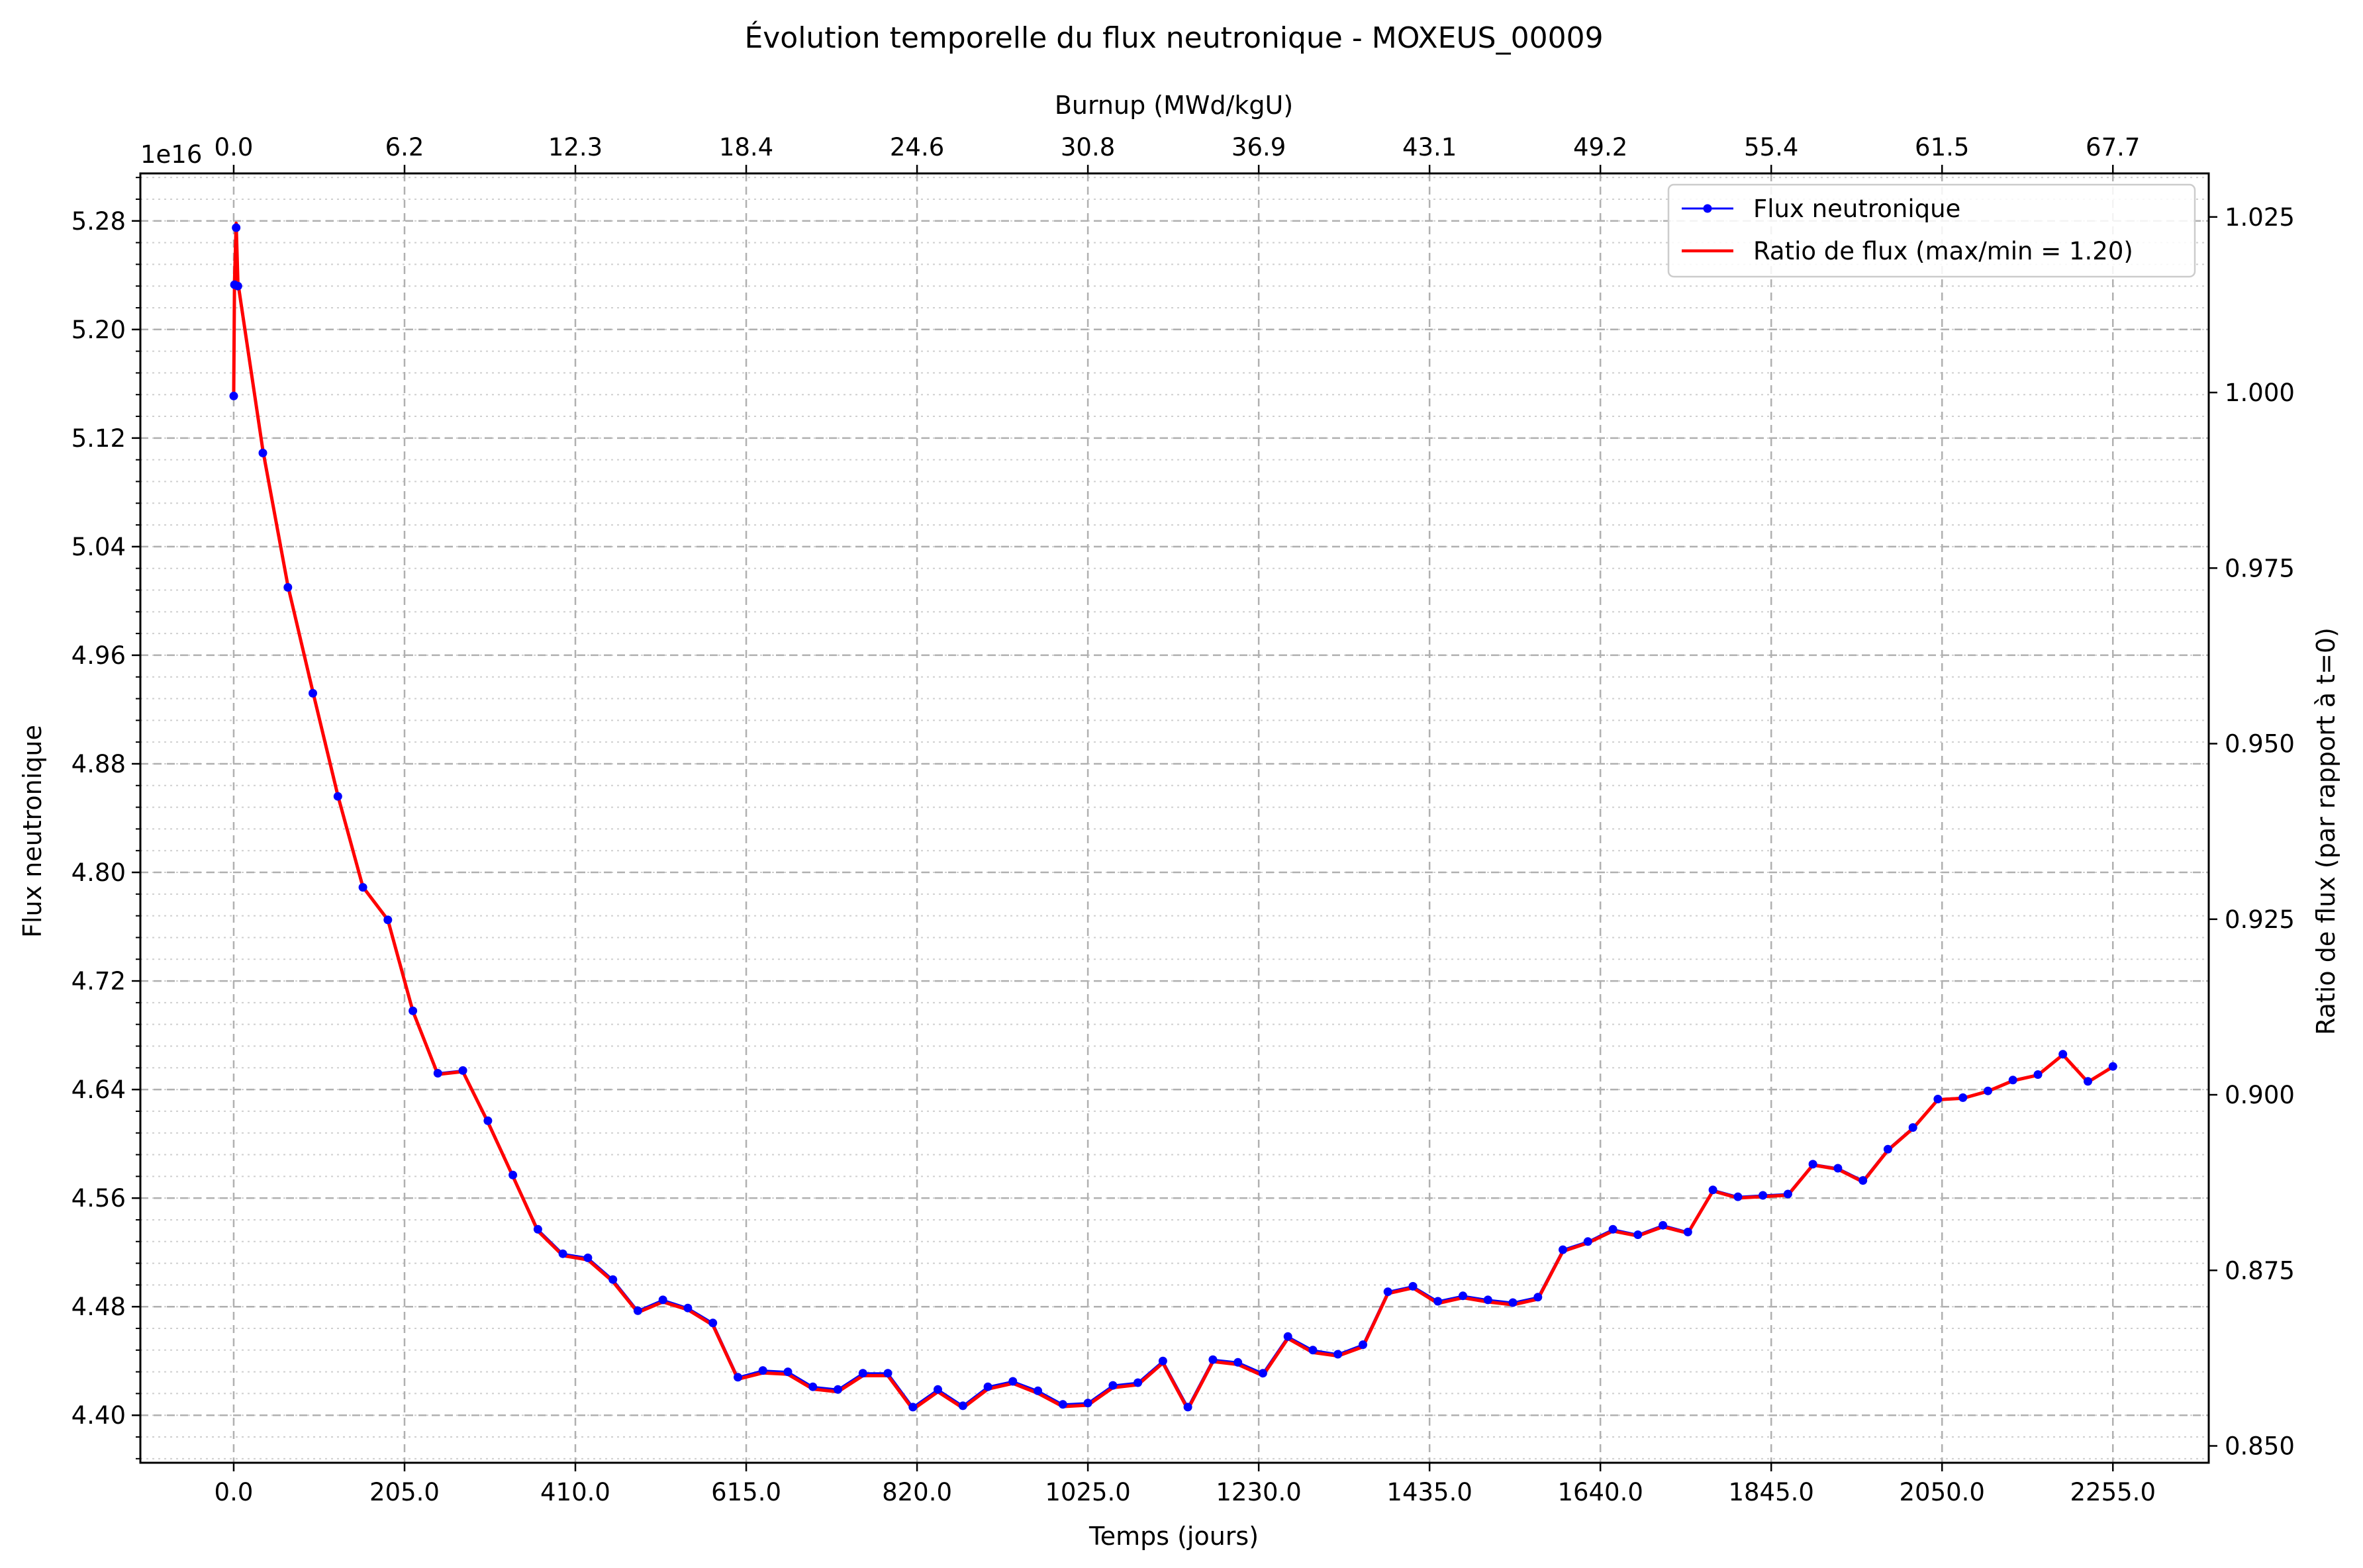 Image resolution: width=2363 pixels, height=1568 pixels. I want to click on legend-box, so click(1931, 230).